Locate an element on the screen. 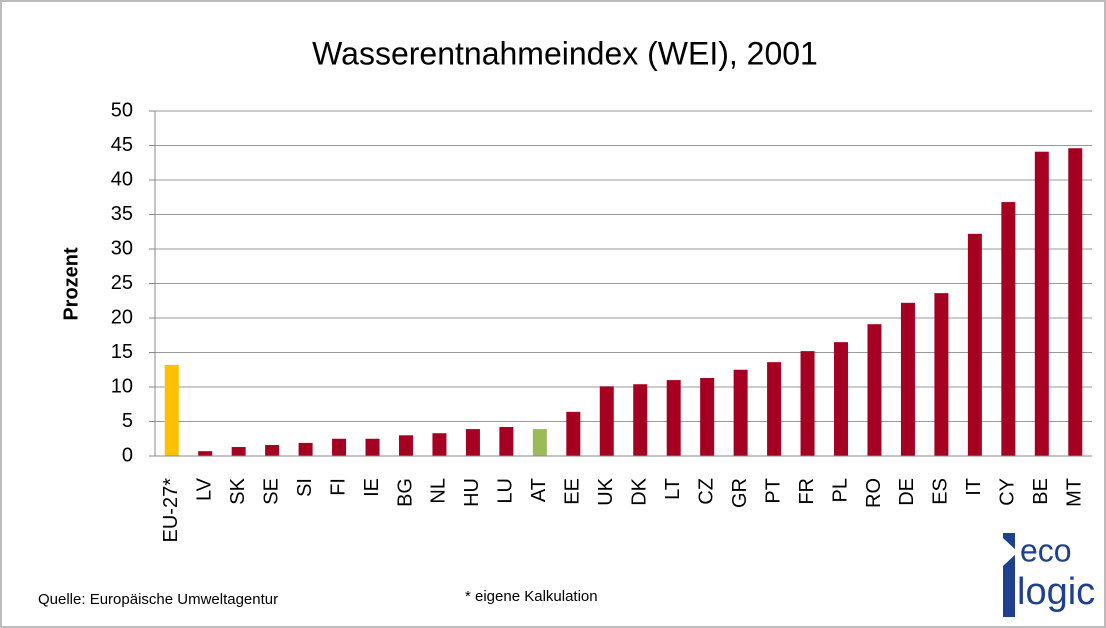  y-tick-label: 35 is located at coordinates (122, 214).